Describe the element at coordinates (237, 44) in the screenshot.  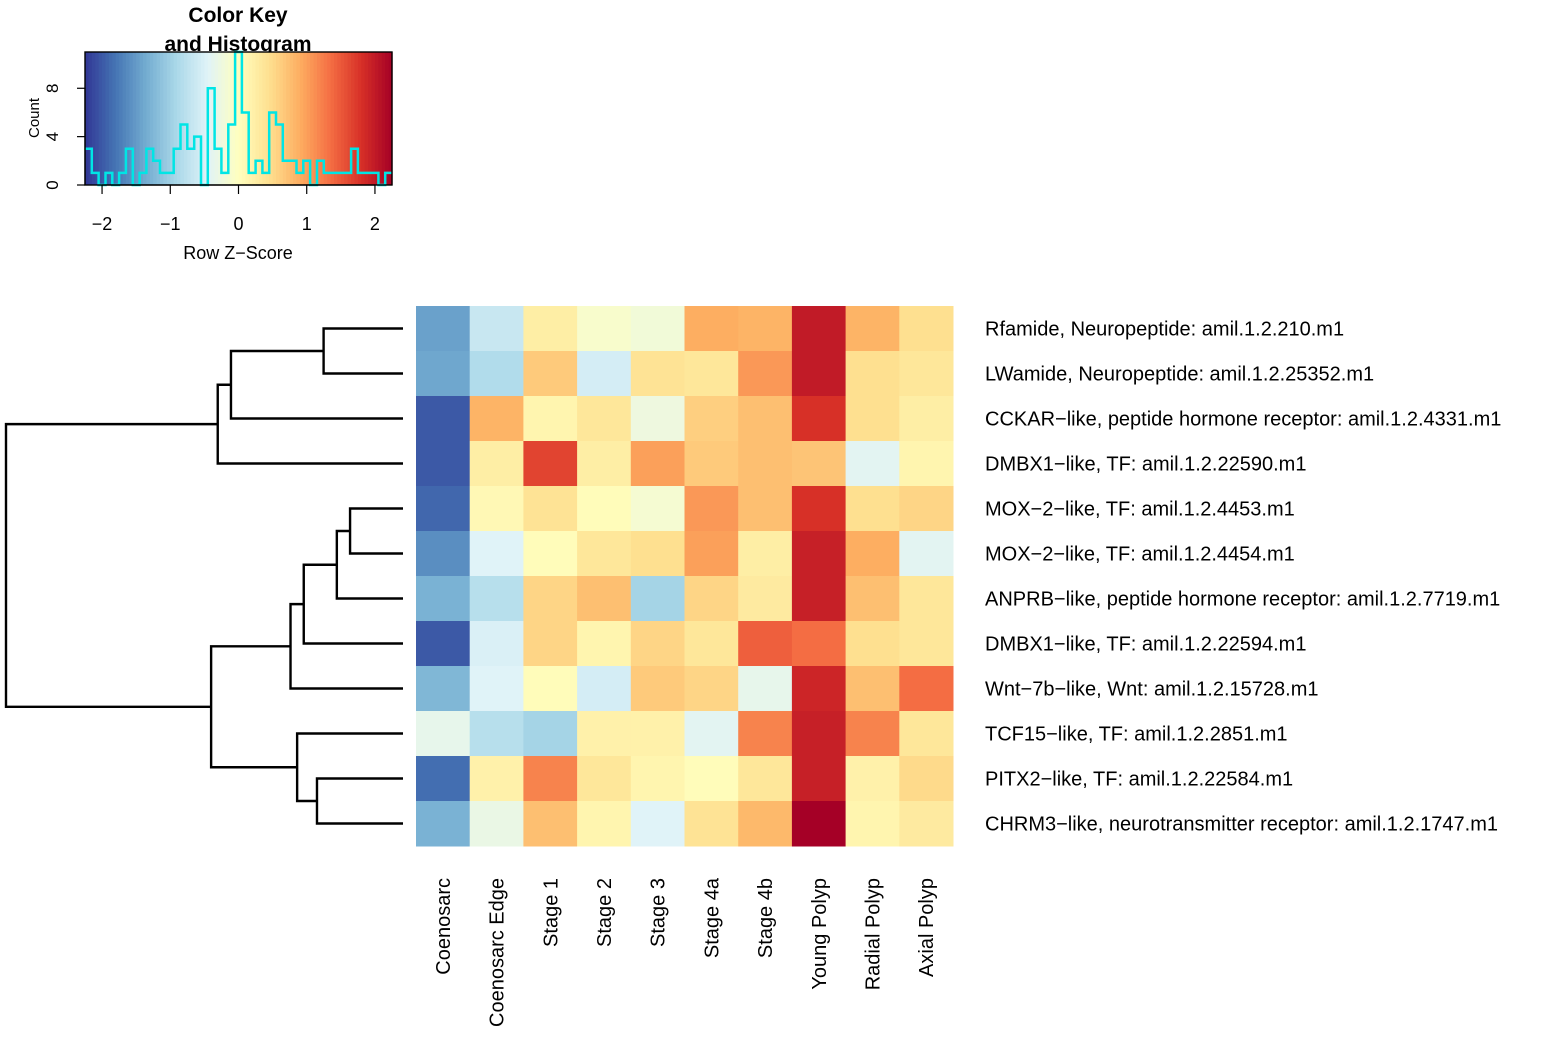
I see `color-key-title-line2: and Histogram` at that location.